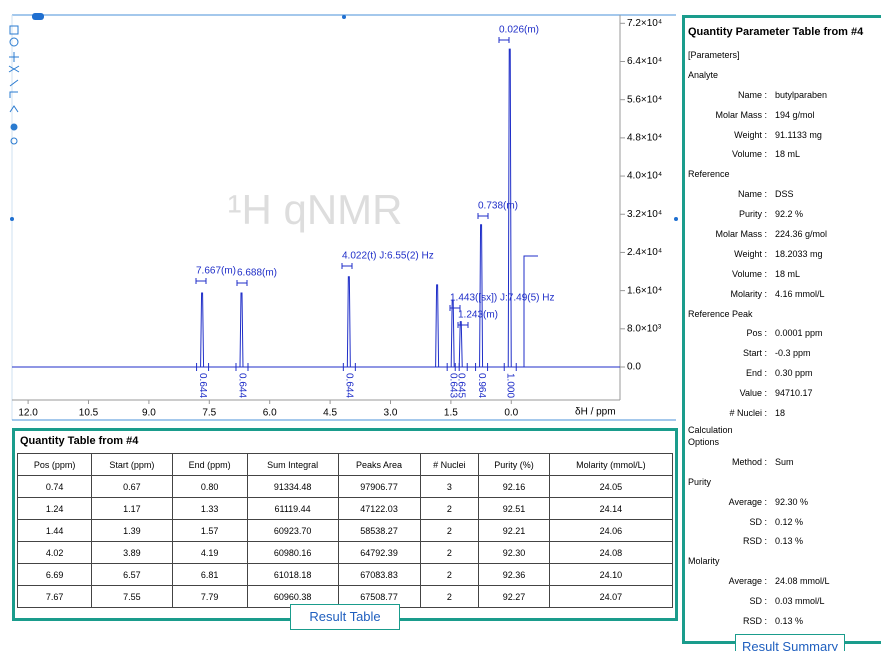  I want to click on table-row: 1.44 1.39 1.57 60923.70 58538.27 2 92.21 24.06, so click(345, 530).